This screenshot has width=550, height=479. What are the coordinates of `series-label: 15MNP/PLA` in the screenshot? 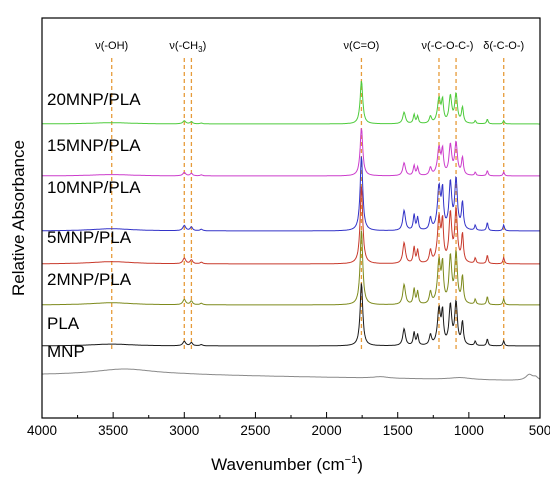 It's located at (94, 145).